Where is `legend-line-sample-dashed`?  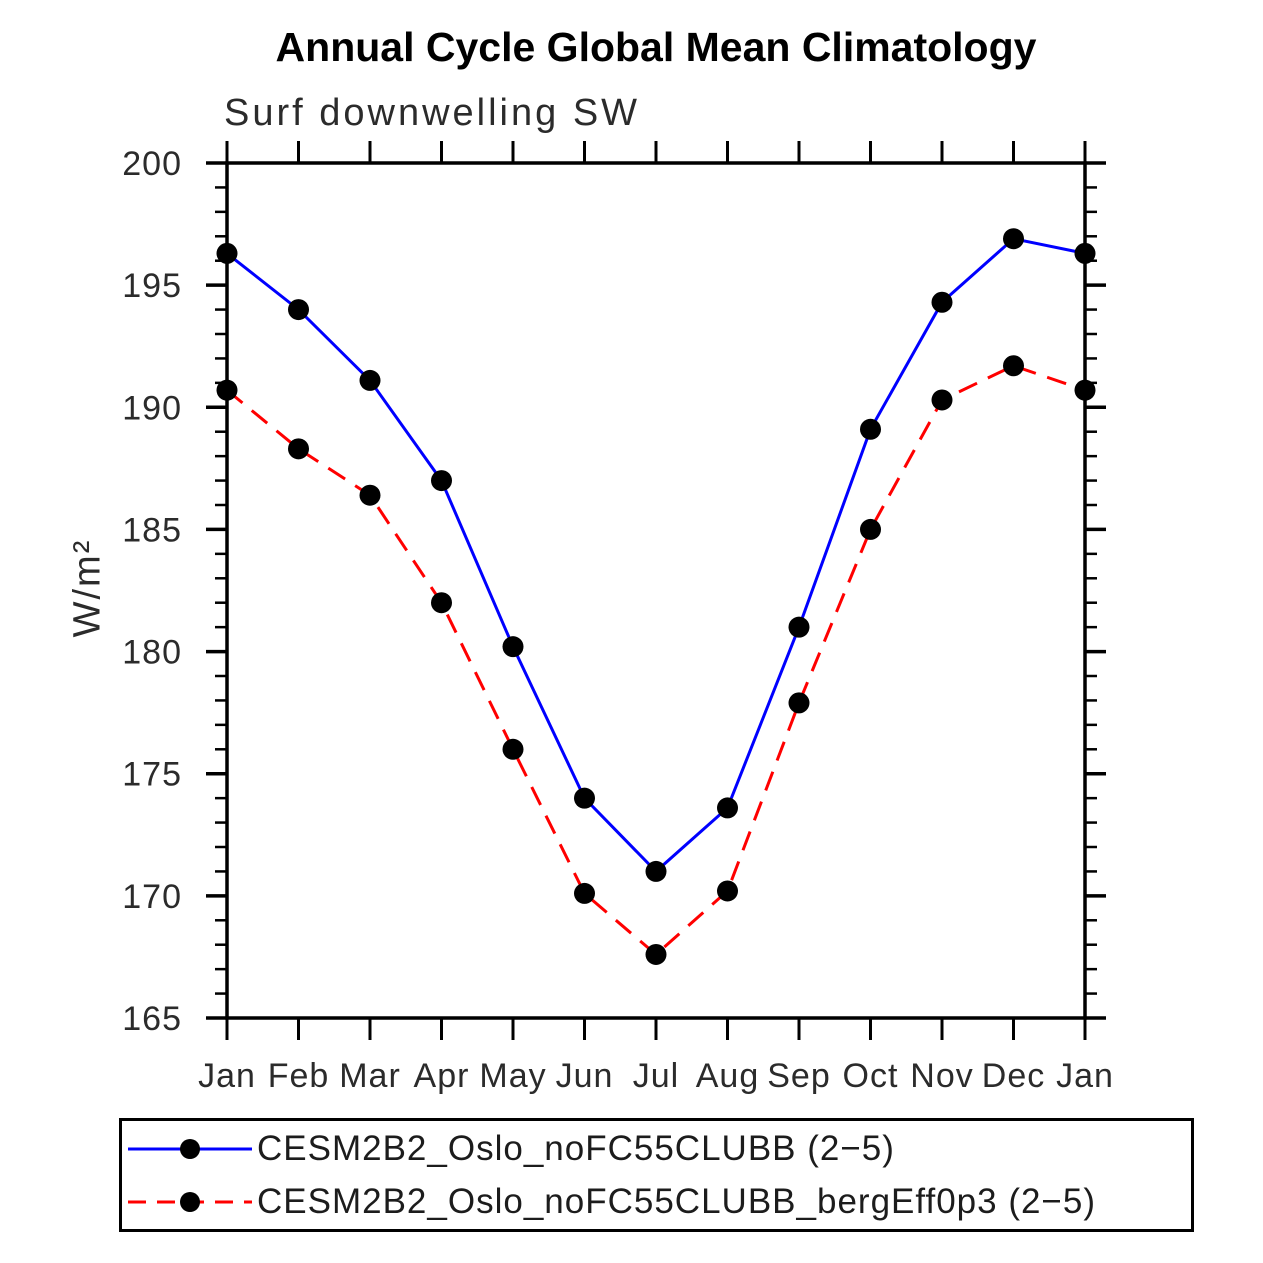 legend-line-sample-dashed is located at coordinates (190, 1201).